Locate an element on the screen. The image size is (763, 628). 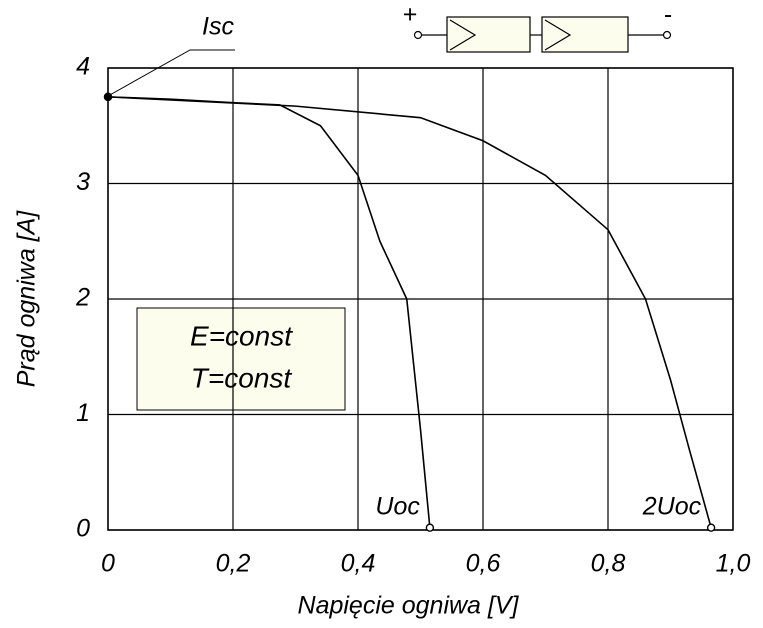
isc-label: Isc is located at coordinates (218, 27).